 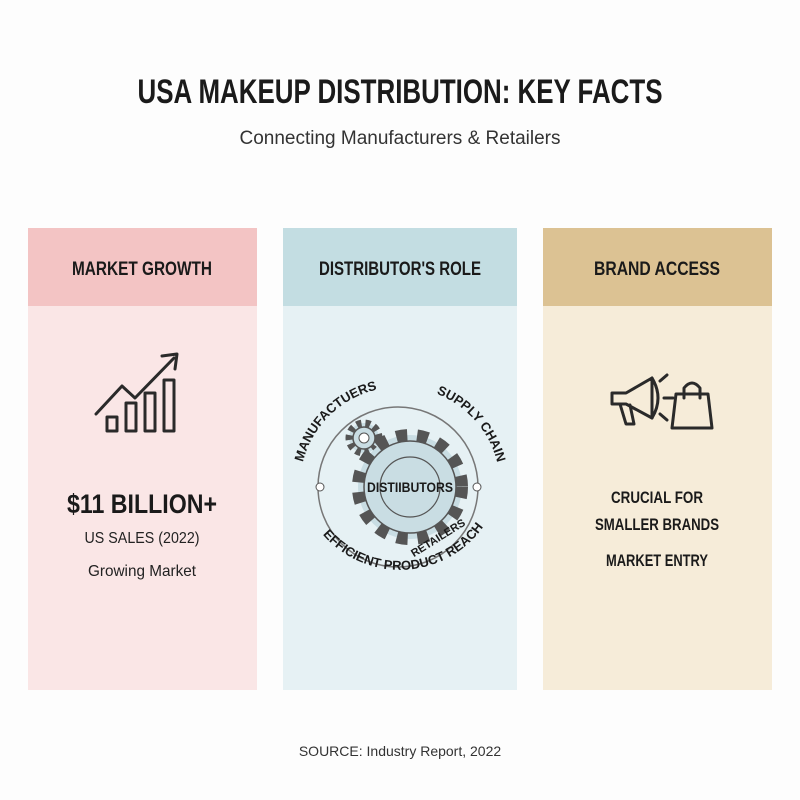 What do you see at coordinates (662, 401) in the screenshot?
I see `brand-icon` at bounding box center [662, 401].